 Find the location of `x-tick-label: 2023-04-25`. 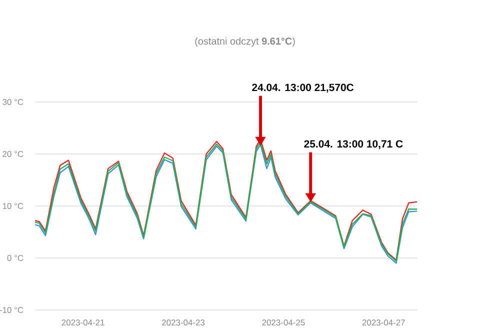

x-tick-label: 2023-04-25 is located at coordinates (283, 323).